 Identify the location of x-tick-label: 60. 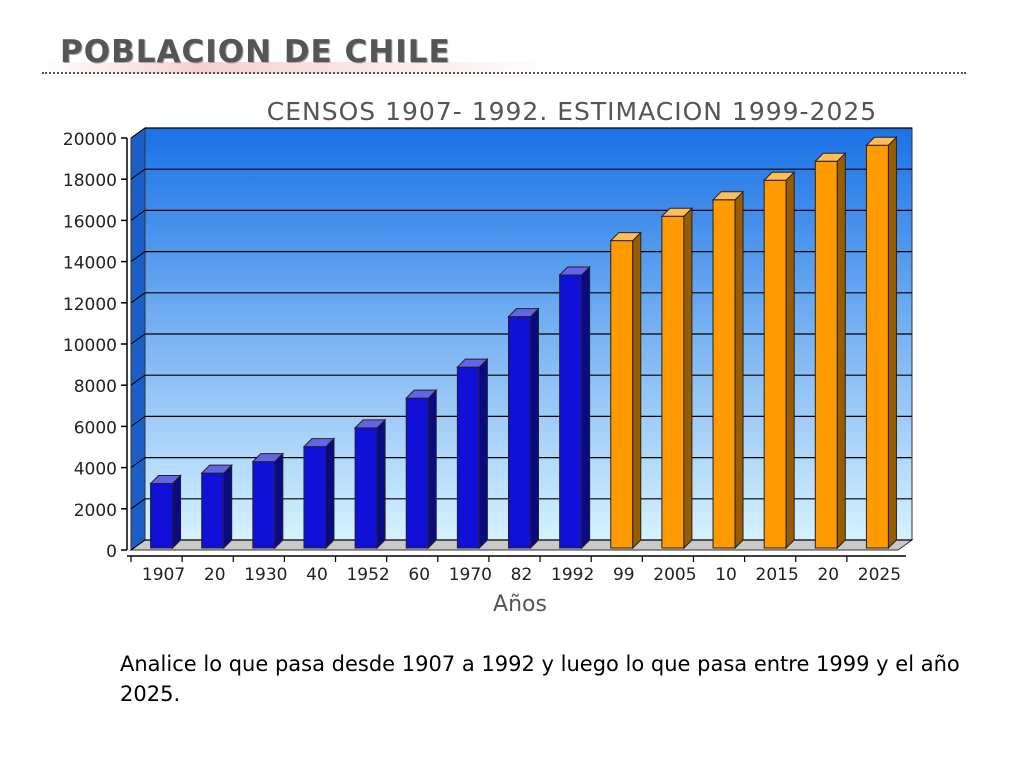
(419, 575).